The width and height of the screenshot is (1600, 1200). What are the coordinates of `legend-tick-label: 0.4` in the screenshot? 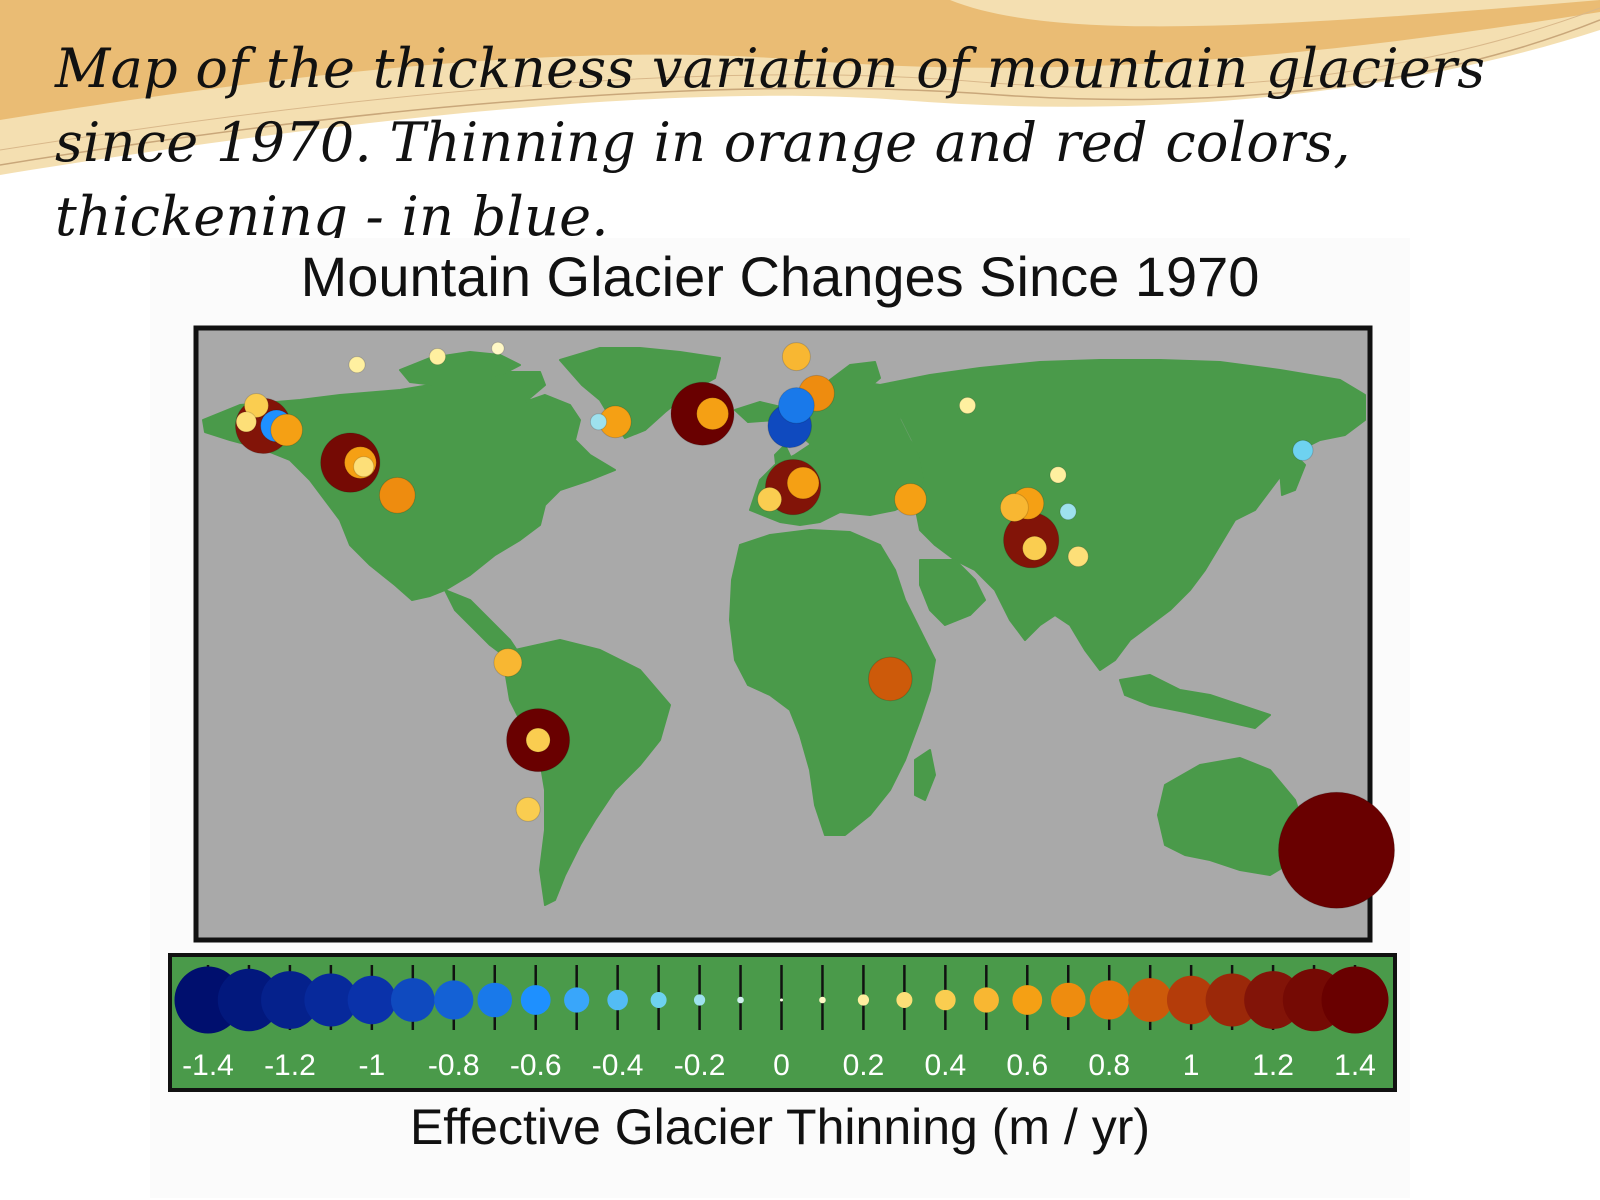 It's located at (945, 1065).